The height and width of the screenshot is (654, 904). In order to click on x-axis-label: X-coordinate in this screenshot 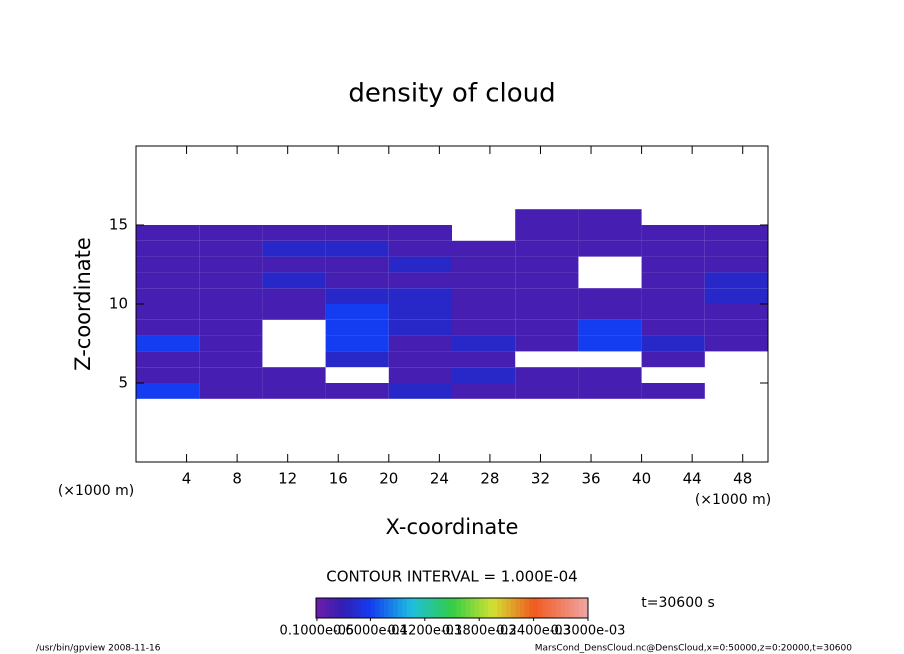, I will do `click(452, 527)`.